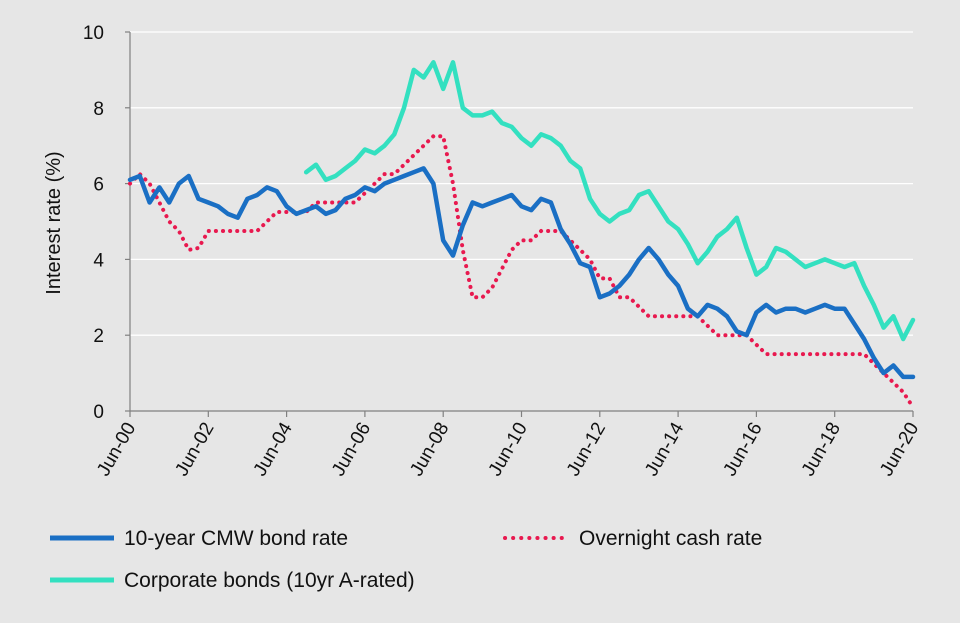 The image size is (960, 623). Describe the element at coordinates (98, 109) in the screenshot. I see `y-tick-label: 8` at that location.